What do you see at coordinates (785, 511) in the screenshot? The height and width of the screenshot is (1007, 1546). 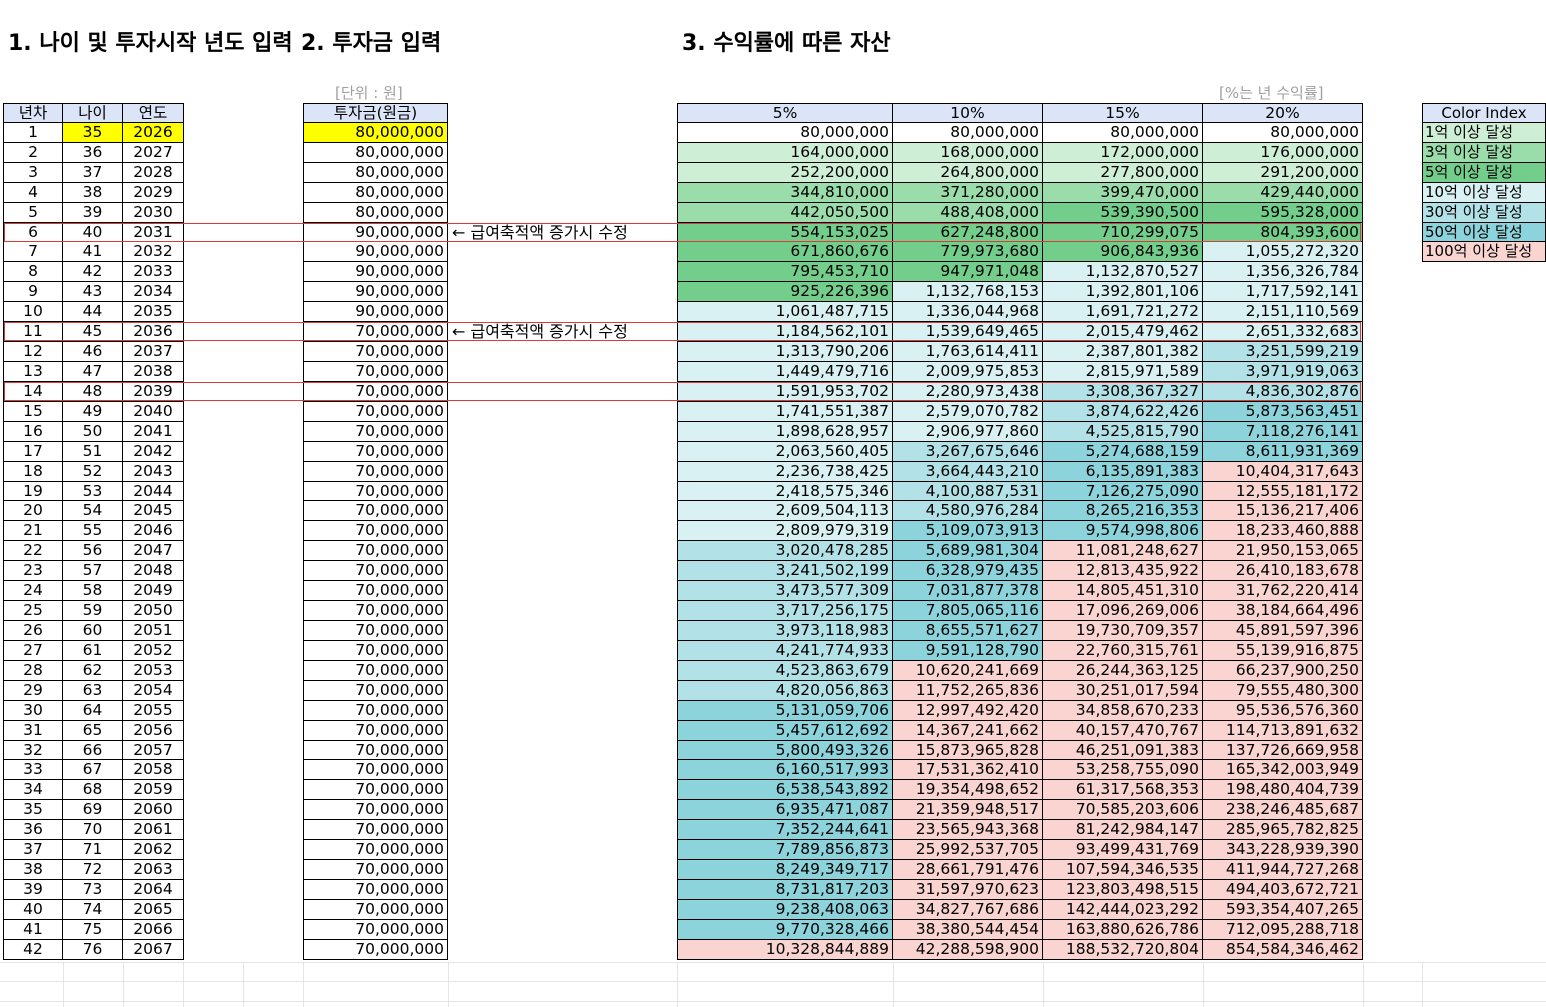 I see `asset-cell: 2,609,504,113` at bounding box center [785, 511].